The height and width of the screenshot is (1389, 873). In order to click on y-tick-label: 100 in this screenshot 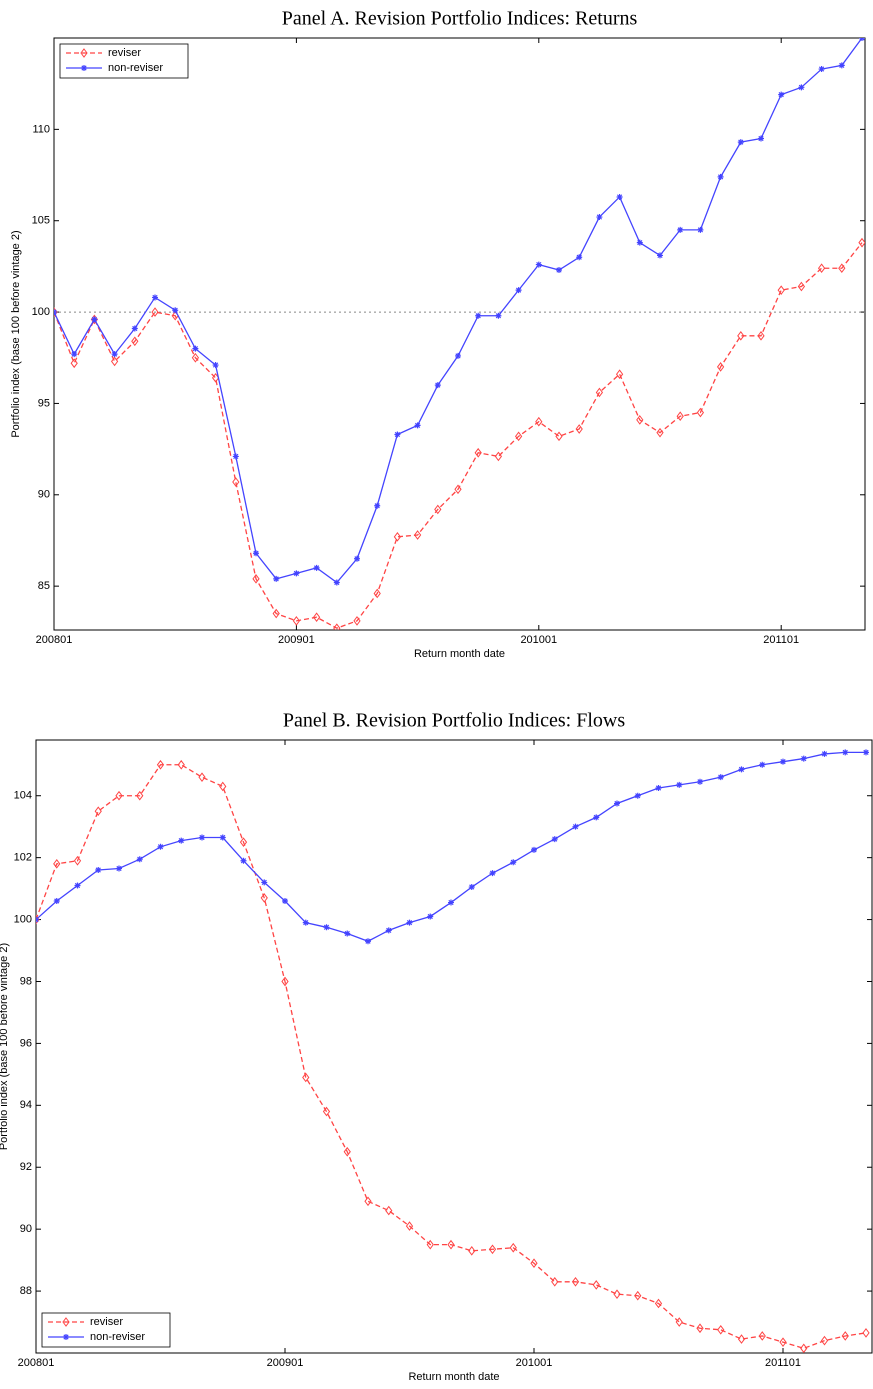, I will do `click(23, 919)`.